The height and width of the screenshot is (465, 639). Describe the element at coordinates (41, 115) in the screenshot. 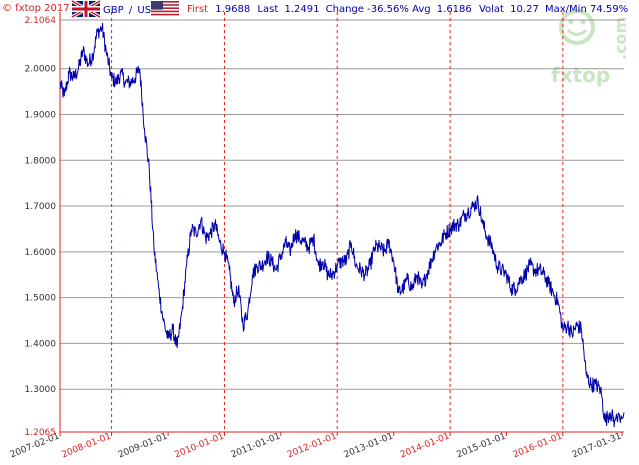

I see `y-tick-label: 1.9000` at that location.